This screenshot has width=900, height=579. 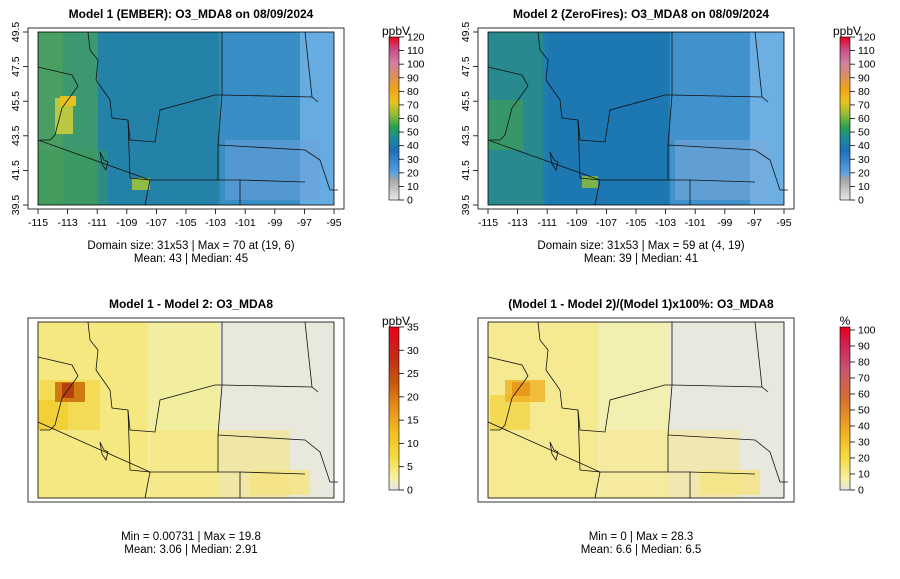 What do you see at coordinates (190, 550) in the screenshot?
I see `stats-line-2: Mean: 3.06 | Median: 2.91` at bounding box center [190, 550].